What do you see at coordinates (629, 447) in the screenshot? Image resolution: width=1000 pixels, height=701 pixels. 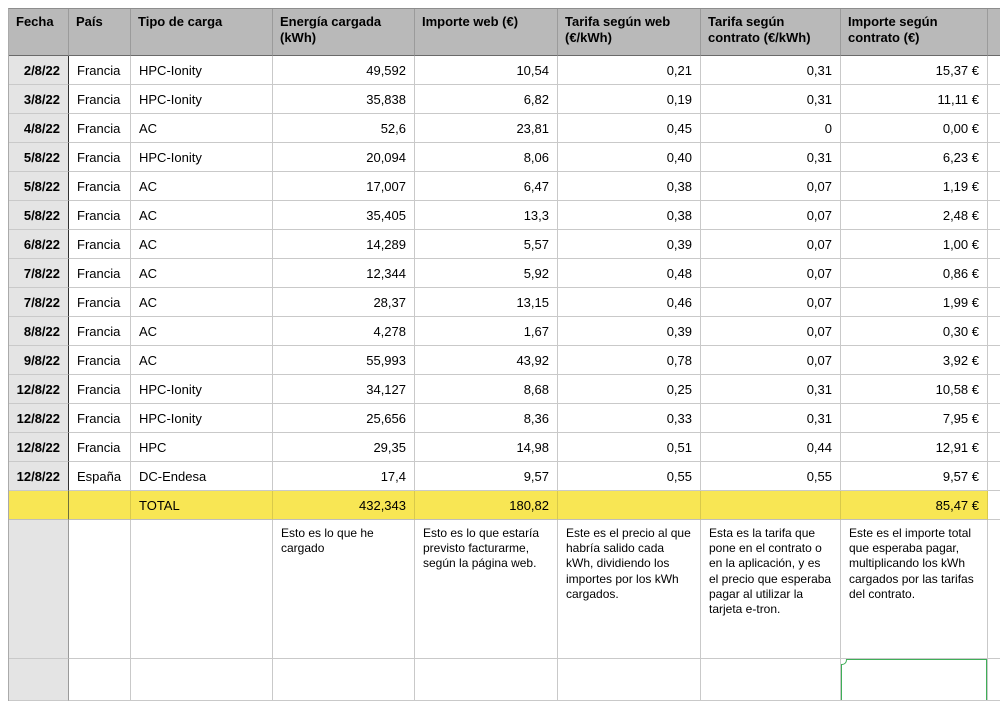 I see `table-cell: 0,51` at bounding box center [629, 447].